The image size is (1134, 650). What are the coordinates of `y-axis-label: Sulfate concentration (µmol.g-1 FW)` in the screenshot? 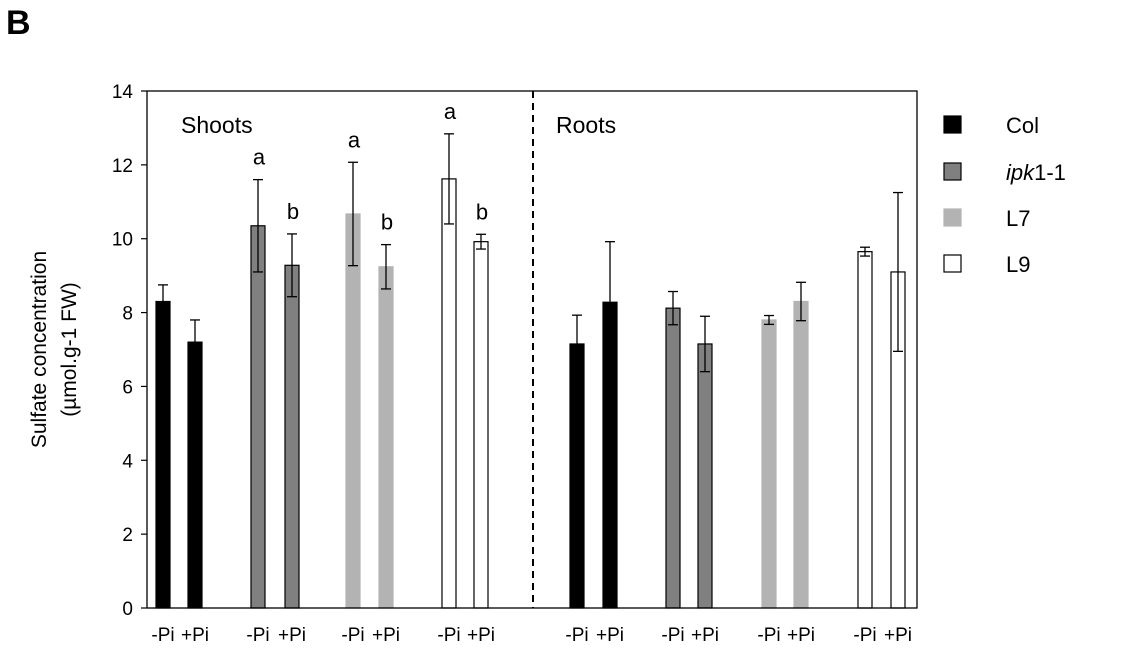 It's located at (54, 349).